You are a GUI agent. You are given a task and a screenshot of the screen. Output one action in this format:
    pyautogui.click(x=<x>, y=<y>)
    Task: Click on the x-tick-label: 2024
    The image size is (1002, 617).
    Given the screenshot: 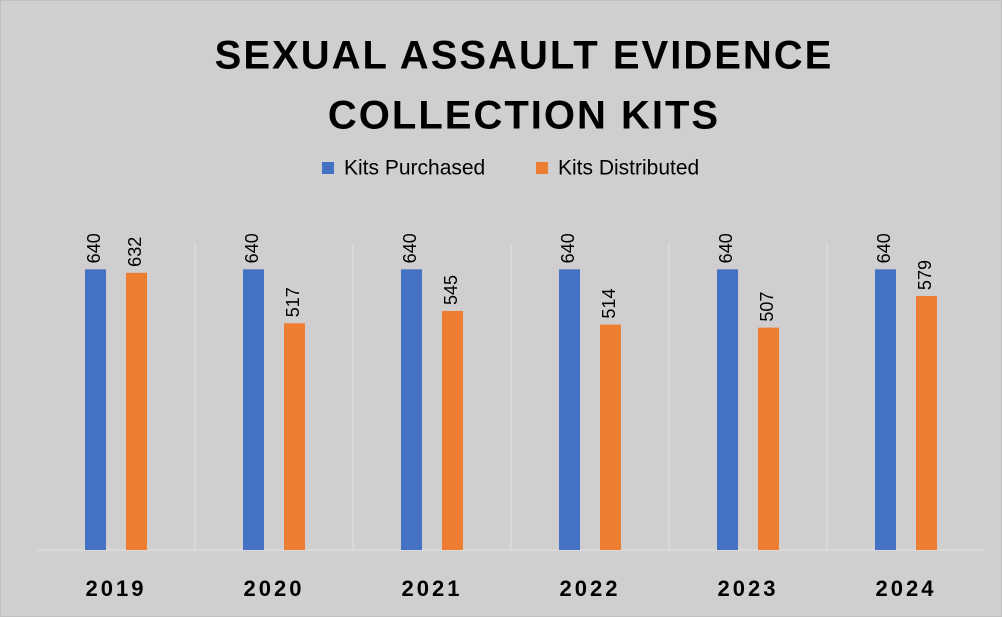 What is the action you would take?
    pyautogui.click(x=906, y=588)
    